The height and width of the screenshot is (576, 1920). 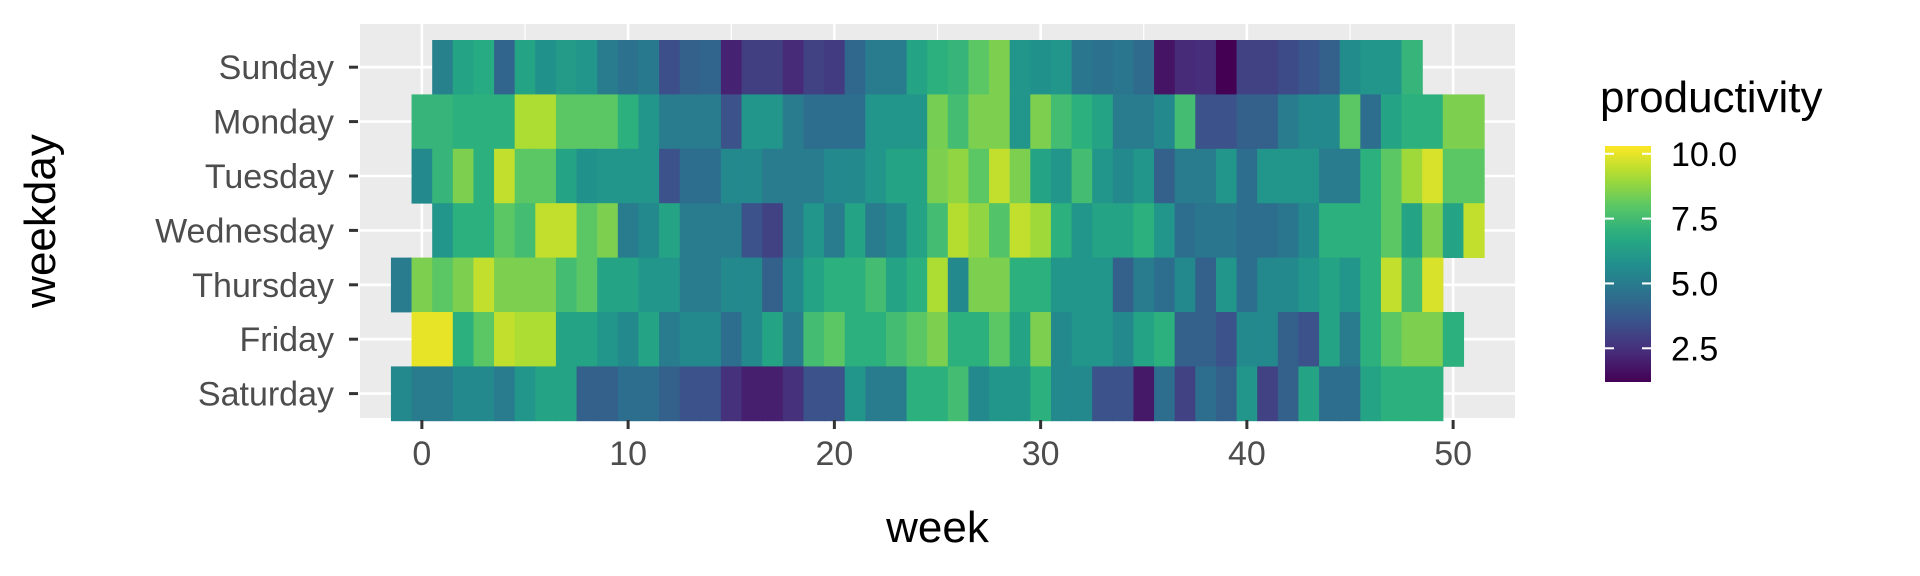 What do you see at coordinates (266, 395) in the screenshot?
I see `y-tick-label: Saturday` at bounding box center [266, 395].